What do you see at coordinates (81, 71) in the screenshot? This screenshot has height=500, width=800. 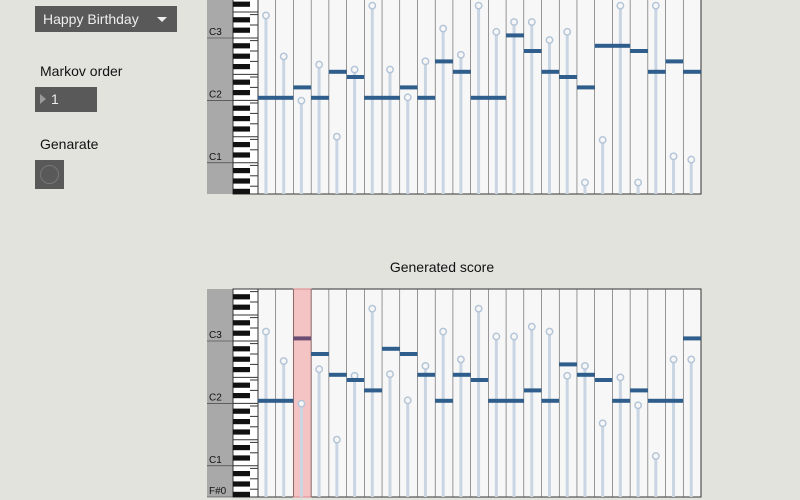 I see `markov-label: Markov order` at bounding box center [81, 71].